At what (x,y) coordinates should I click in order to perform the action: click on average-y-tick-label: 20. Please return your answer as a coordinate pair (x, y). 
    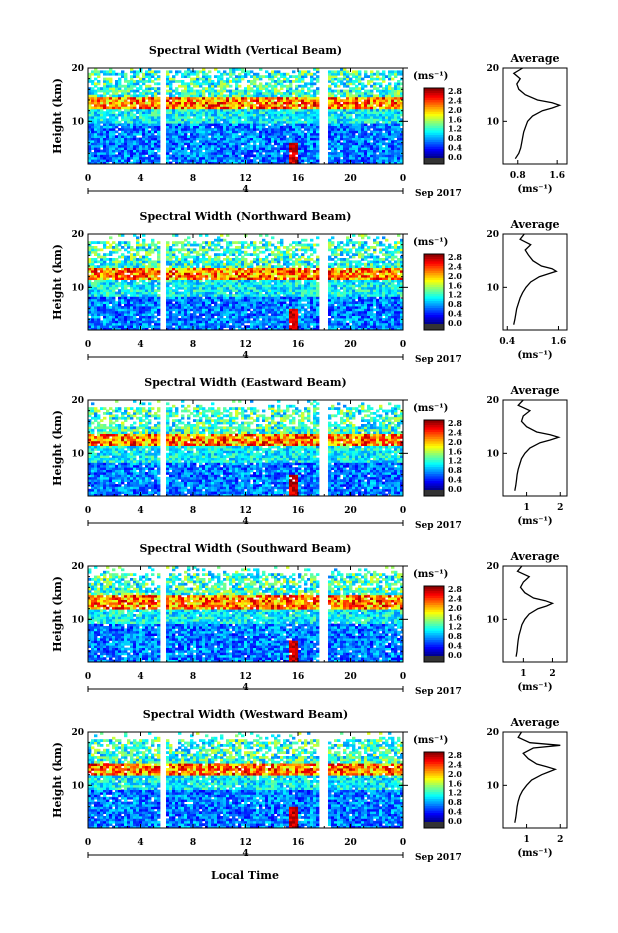
    Looking at the image, I should click on (492, 235).